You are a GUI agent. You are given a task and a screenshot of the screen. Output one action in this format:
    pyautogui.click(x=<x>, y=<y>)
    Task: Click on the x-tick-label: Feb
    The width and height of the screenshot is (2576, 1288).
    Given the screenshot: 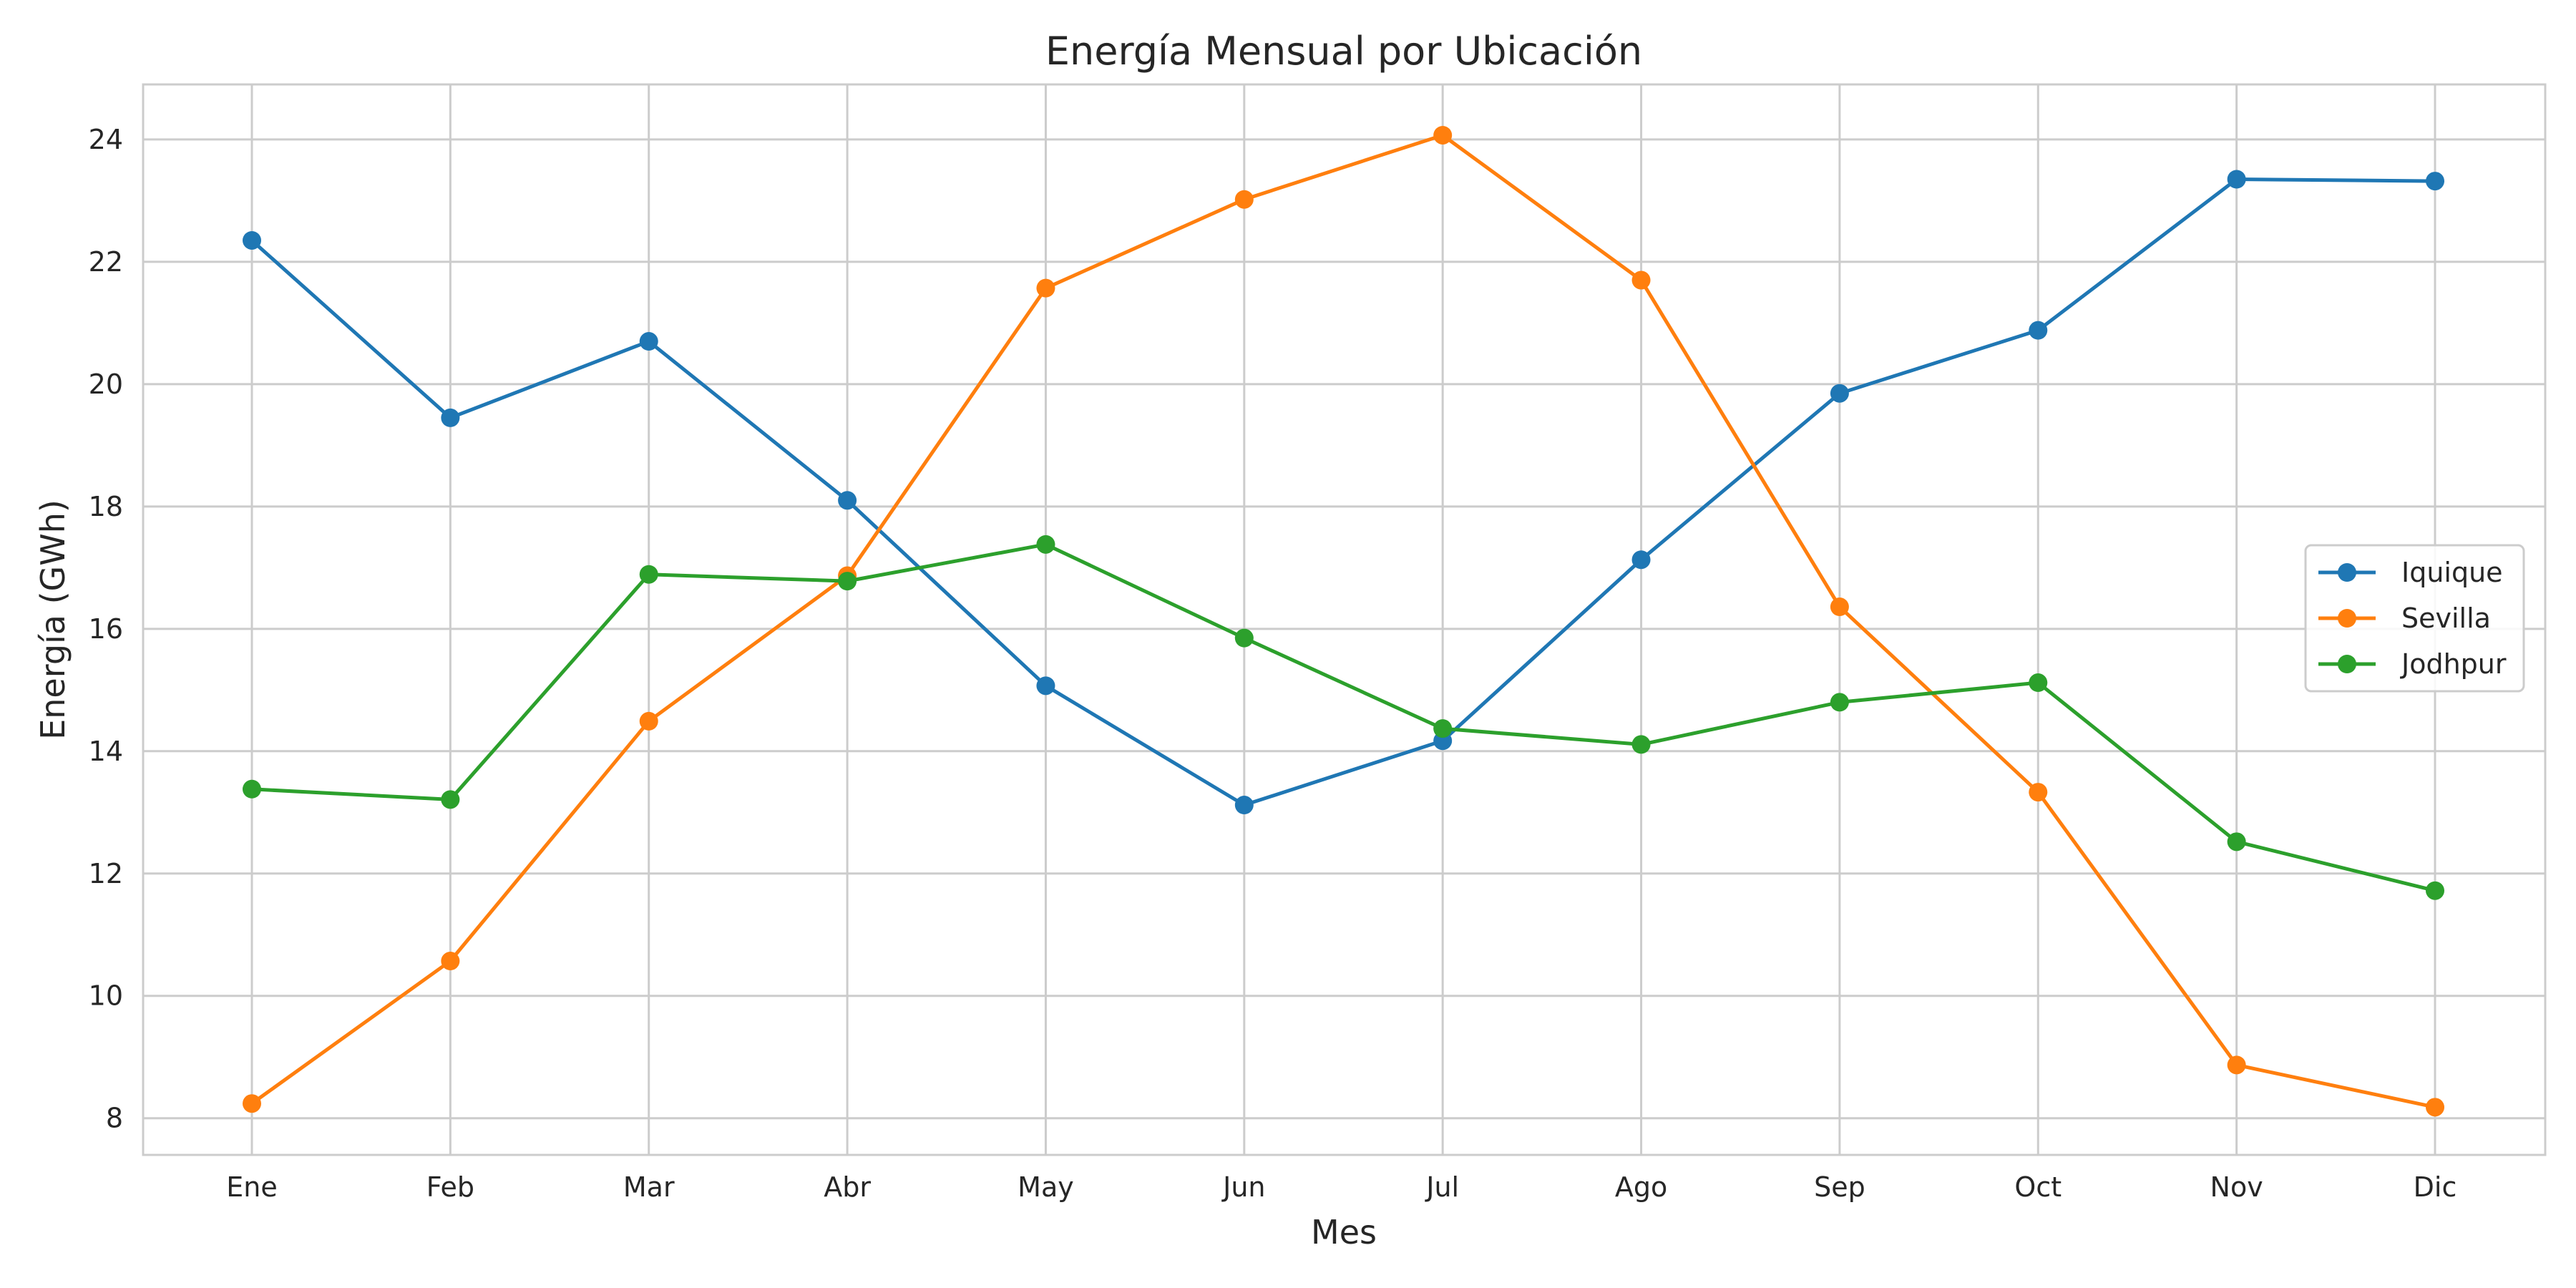 What is the action you would take?
    pyautogui.click(x=450, y=1187)
    